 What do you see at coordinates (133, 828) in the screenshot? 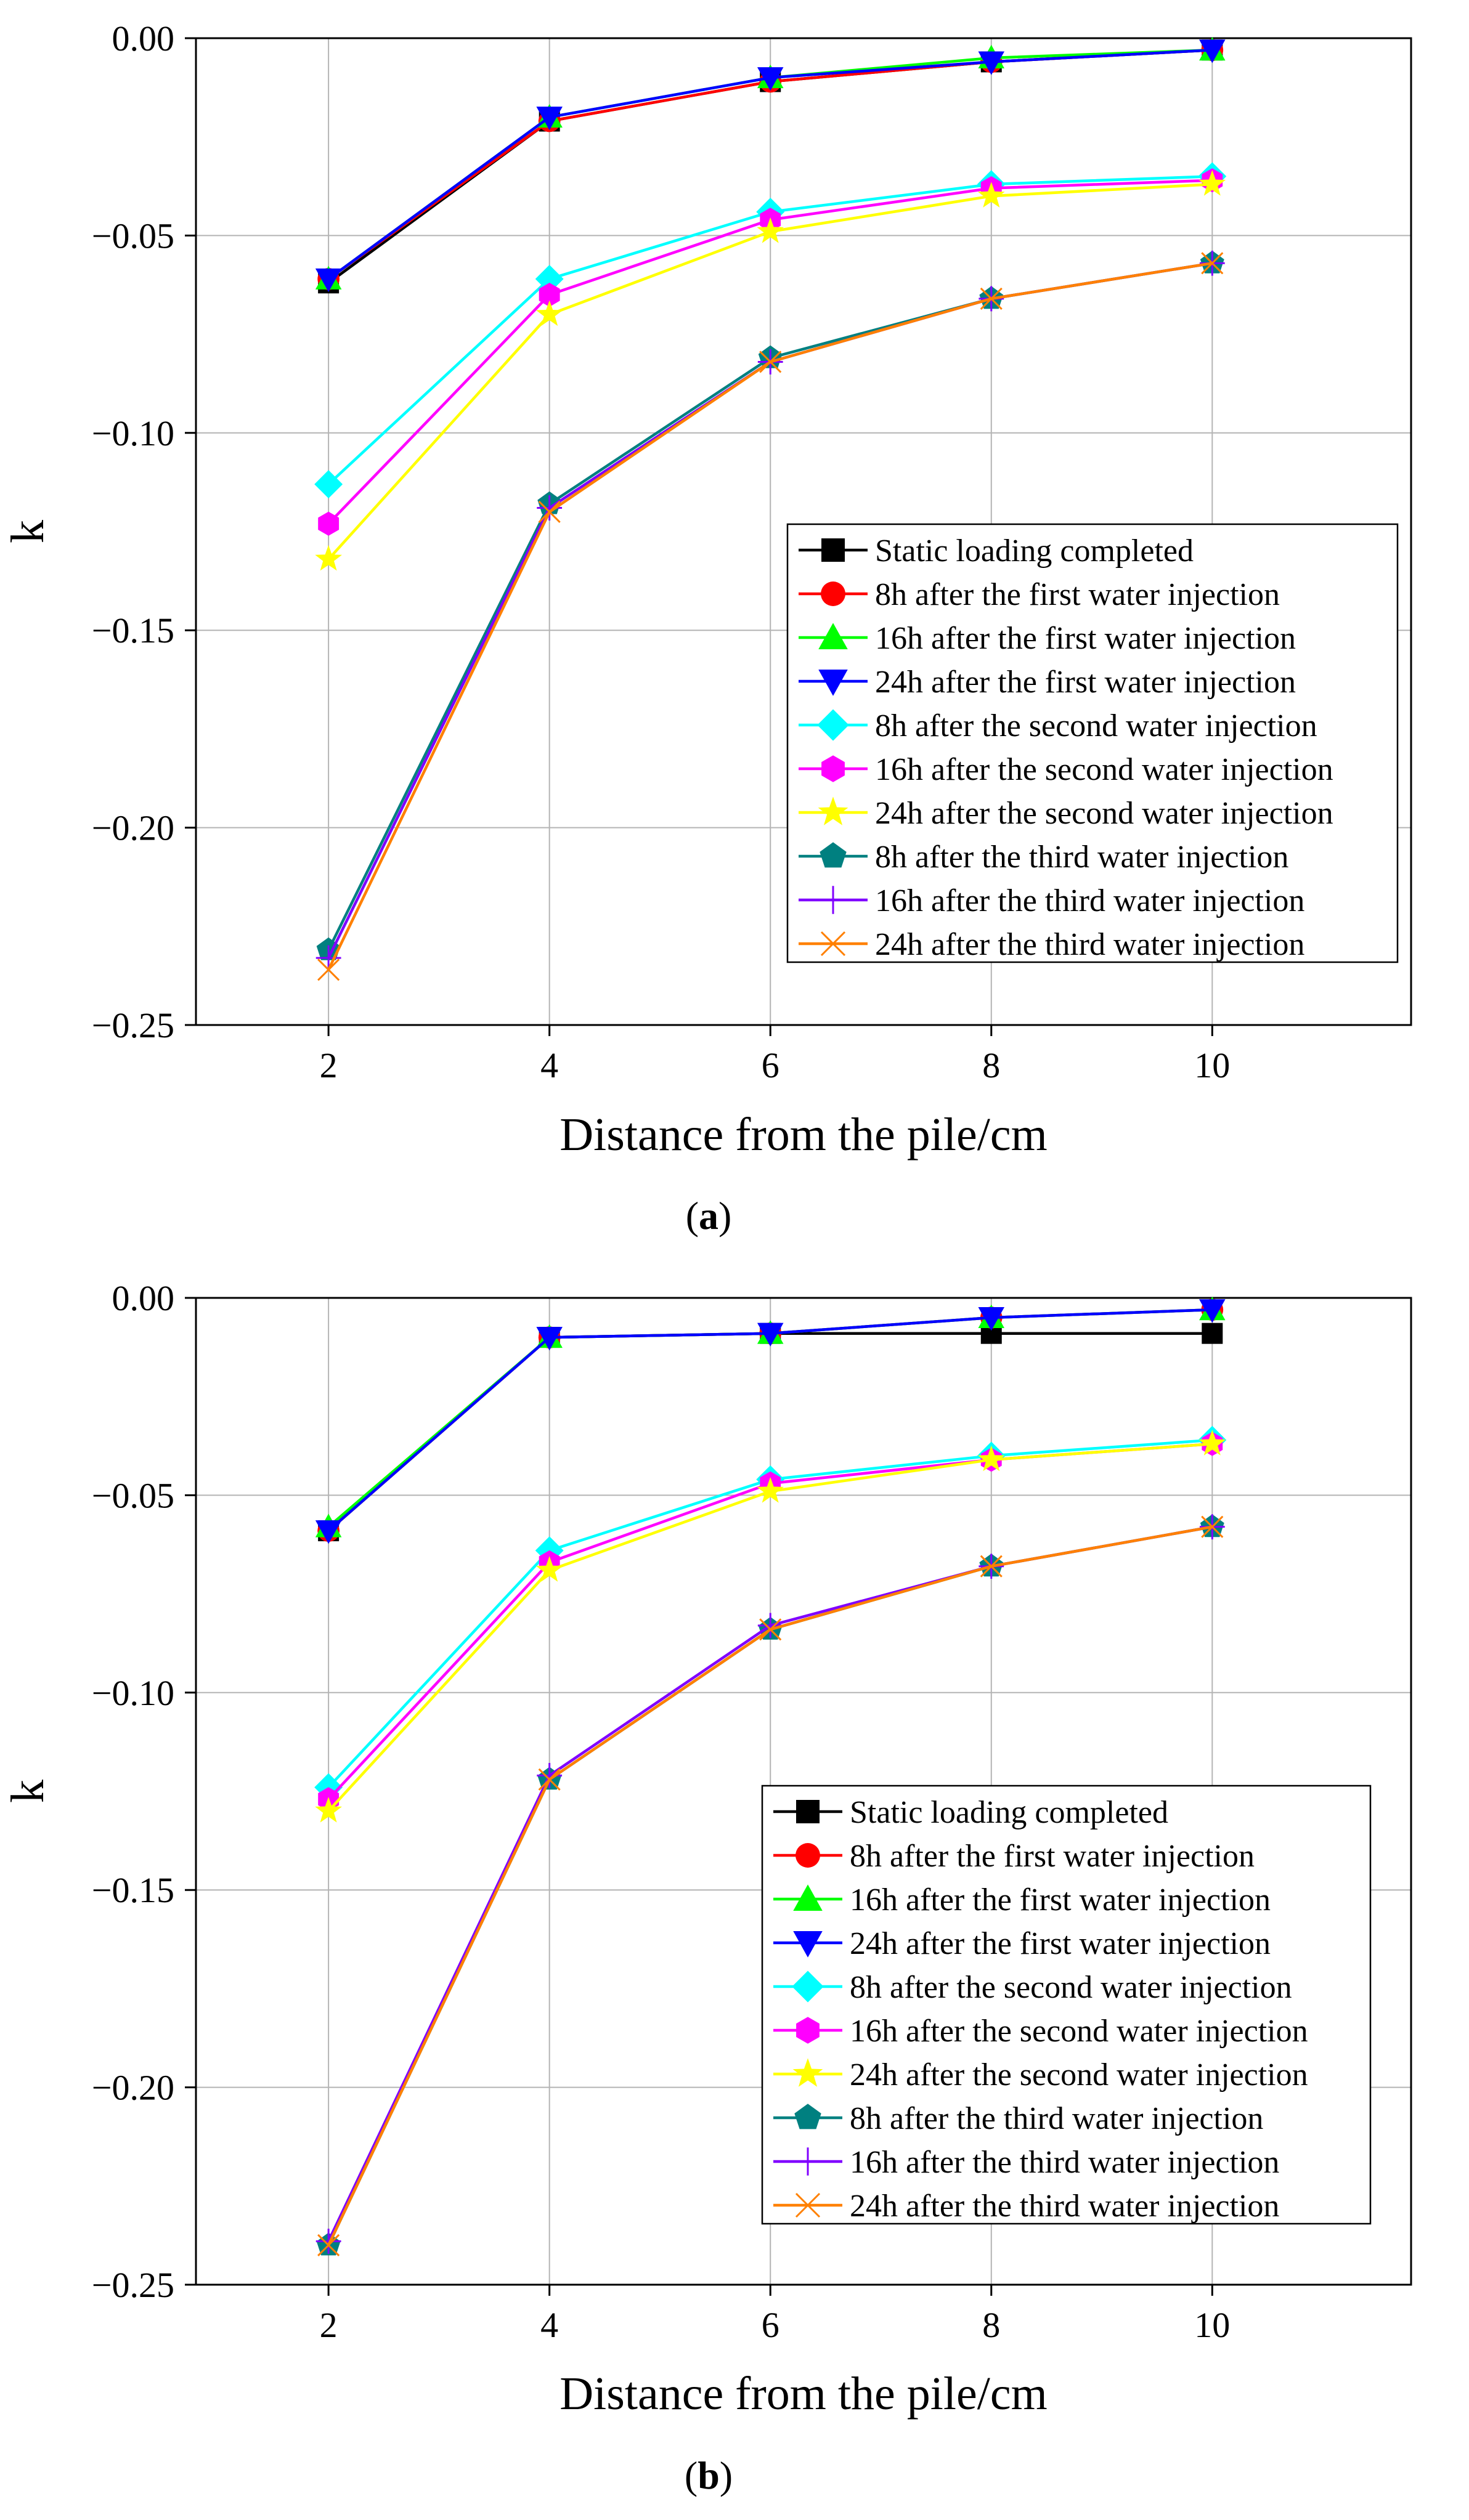
I see `y-tick-label: −0.20` at bounding box center [133, 828].